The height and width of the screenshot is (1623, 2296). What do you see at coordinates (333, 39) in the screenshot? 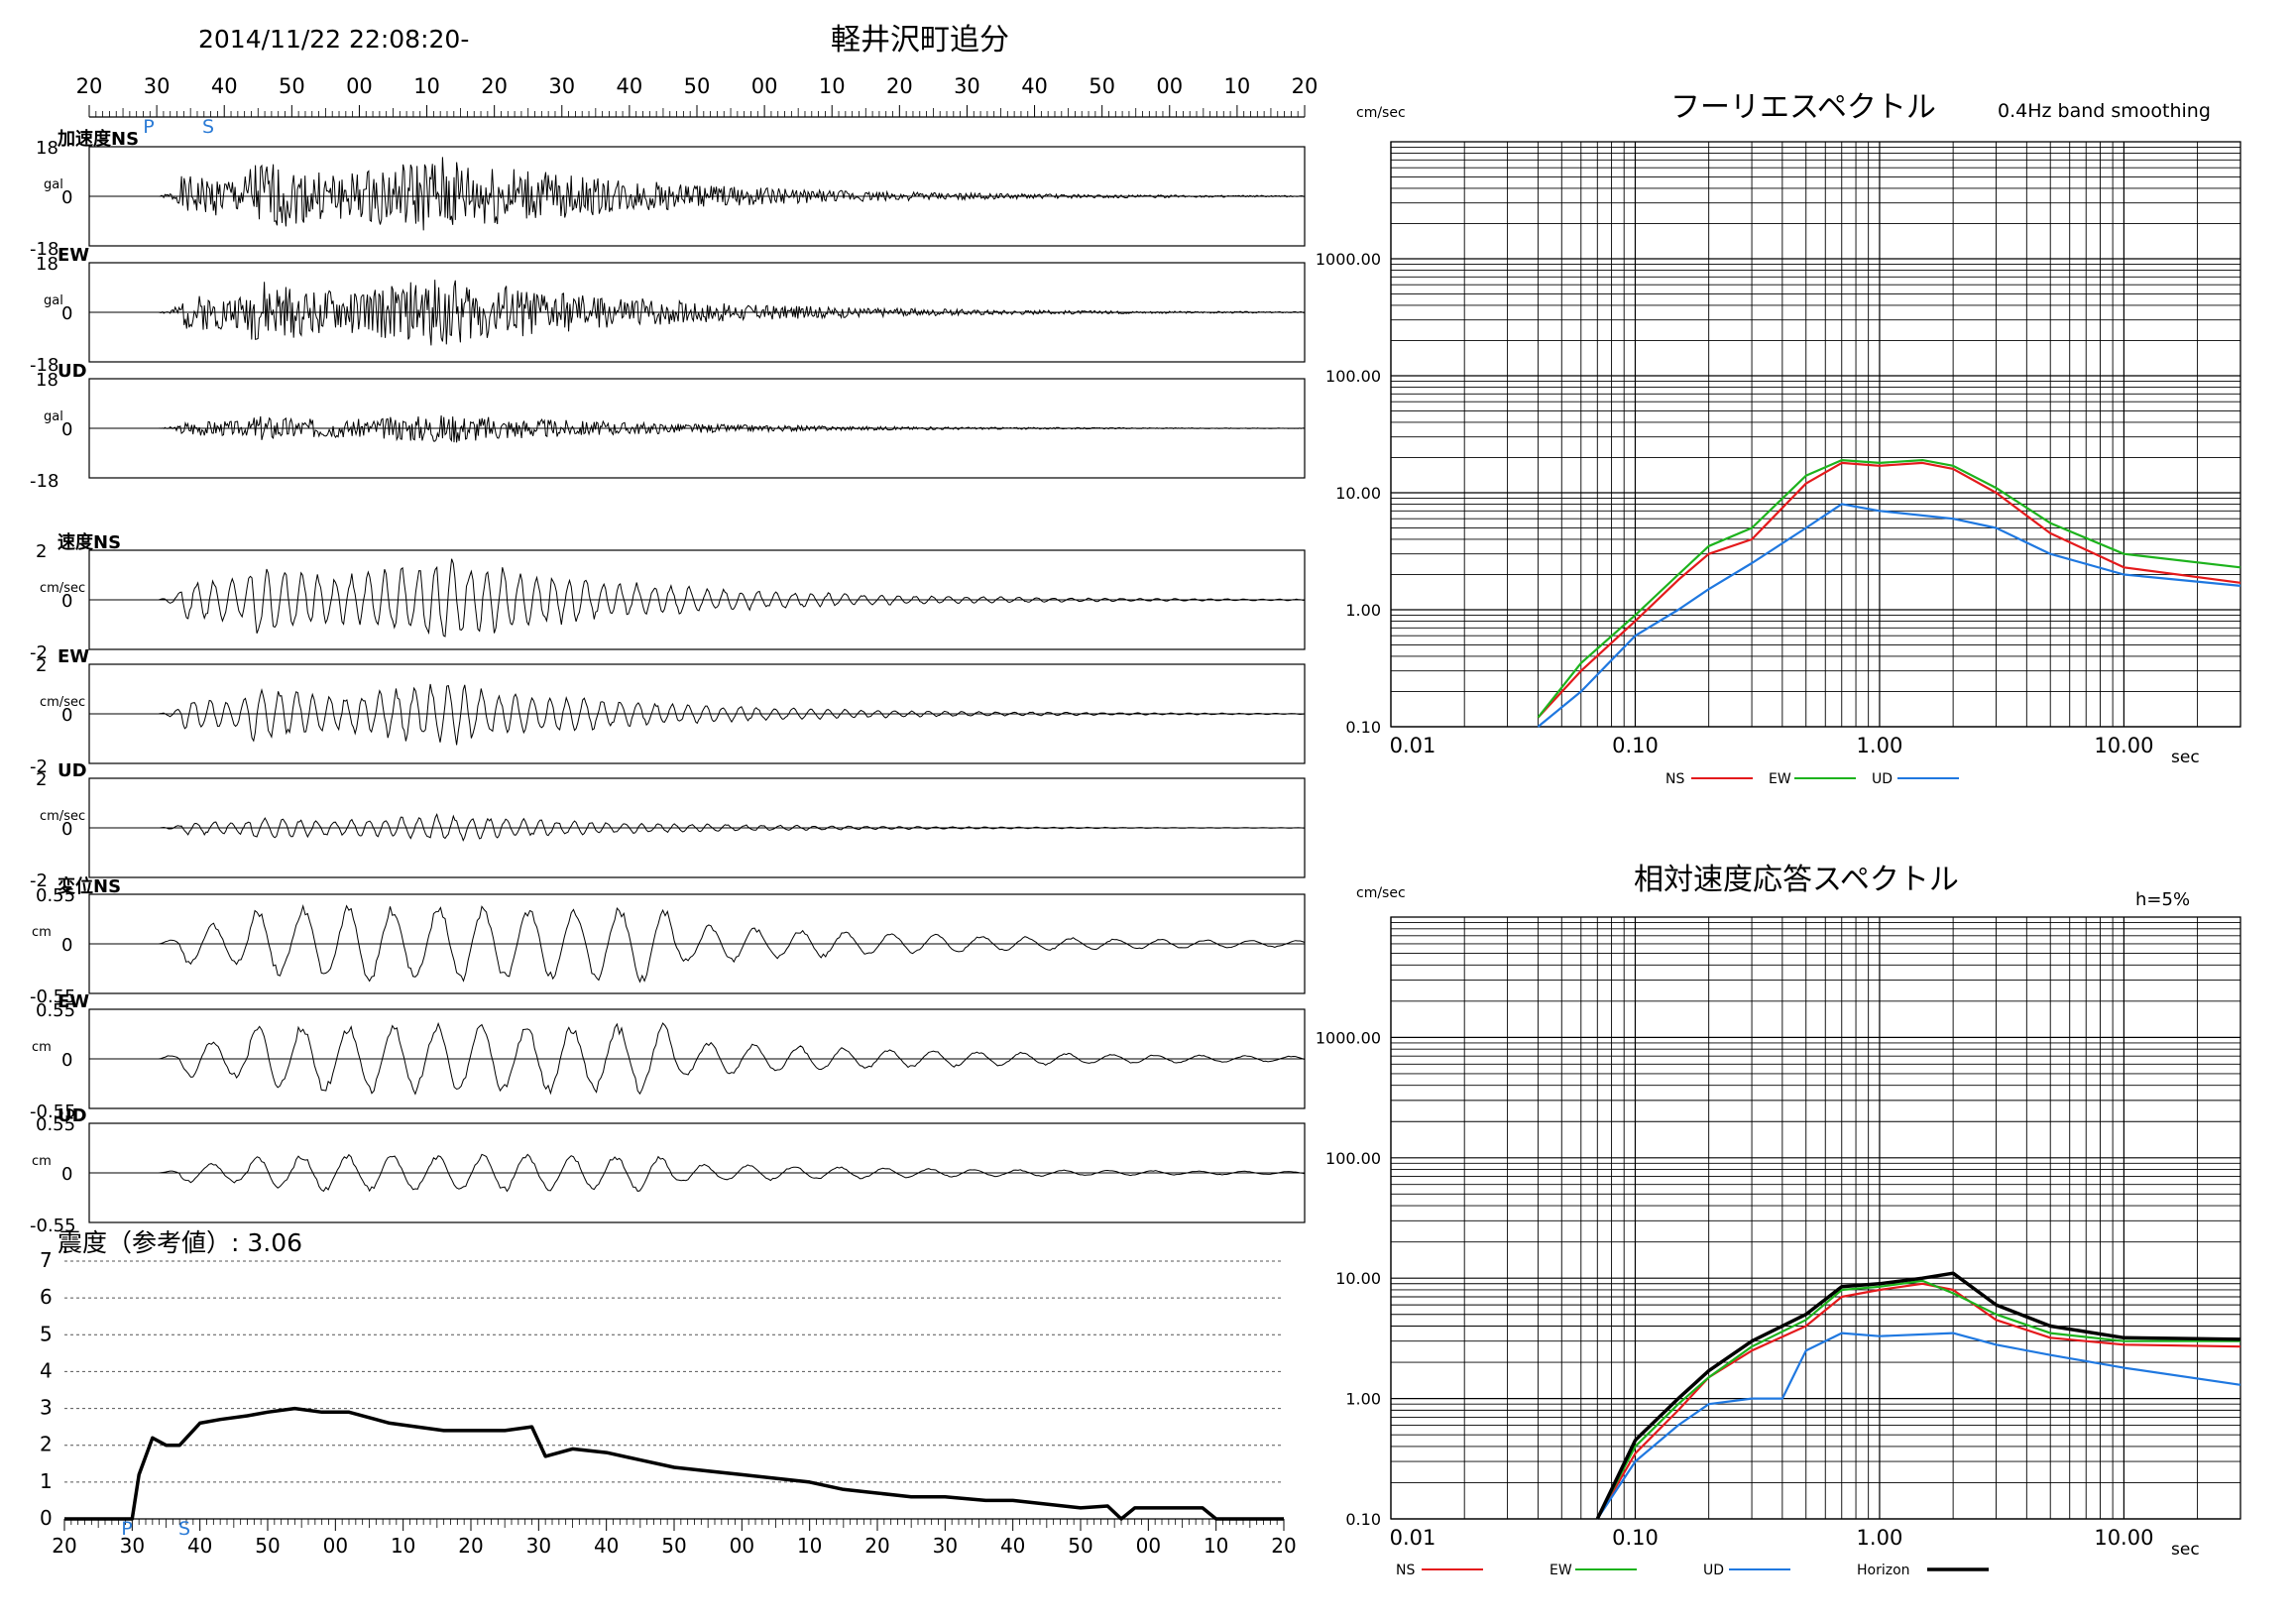
I see `record-datetime: 2014/11/22 22:08:20-` at bounding box center [333, 39].